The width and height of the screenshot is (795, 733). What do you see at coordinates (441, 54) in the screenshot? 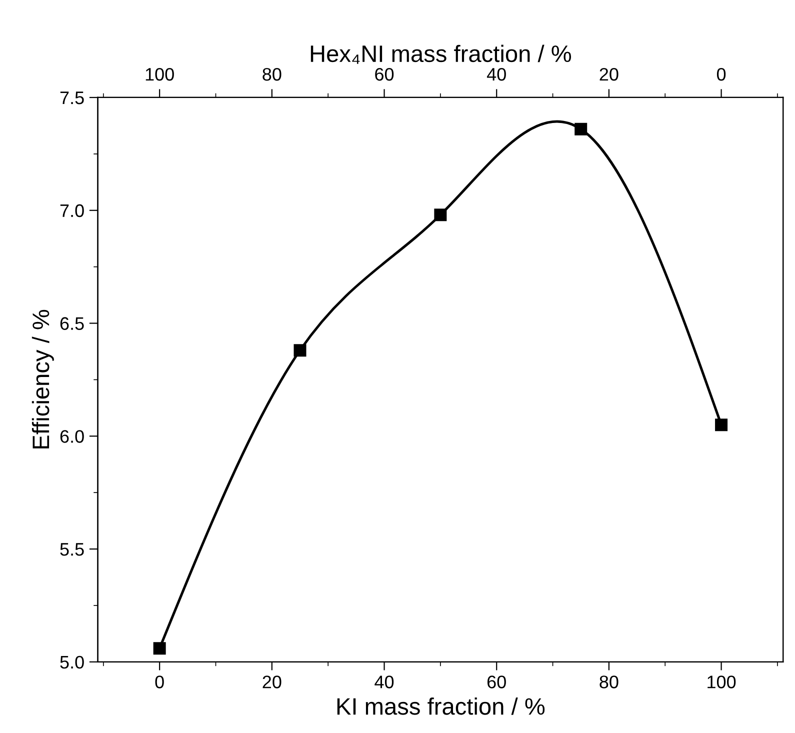
I see `x2-axis-title: Hex₄NI mass fraction / %` at bounding box center [441, 54].